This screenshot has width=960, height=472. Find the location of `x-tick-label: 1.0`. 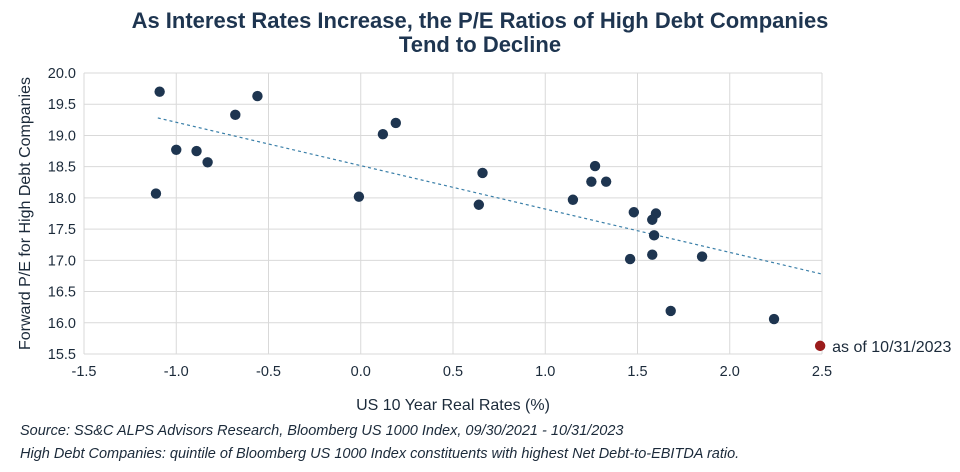

x-tick-label: 1.0 is located at coordinates (545, 372).